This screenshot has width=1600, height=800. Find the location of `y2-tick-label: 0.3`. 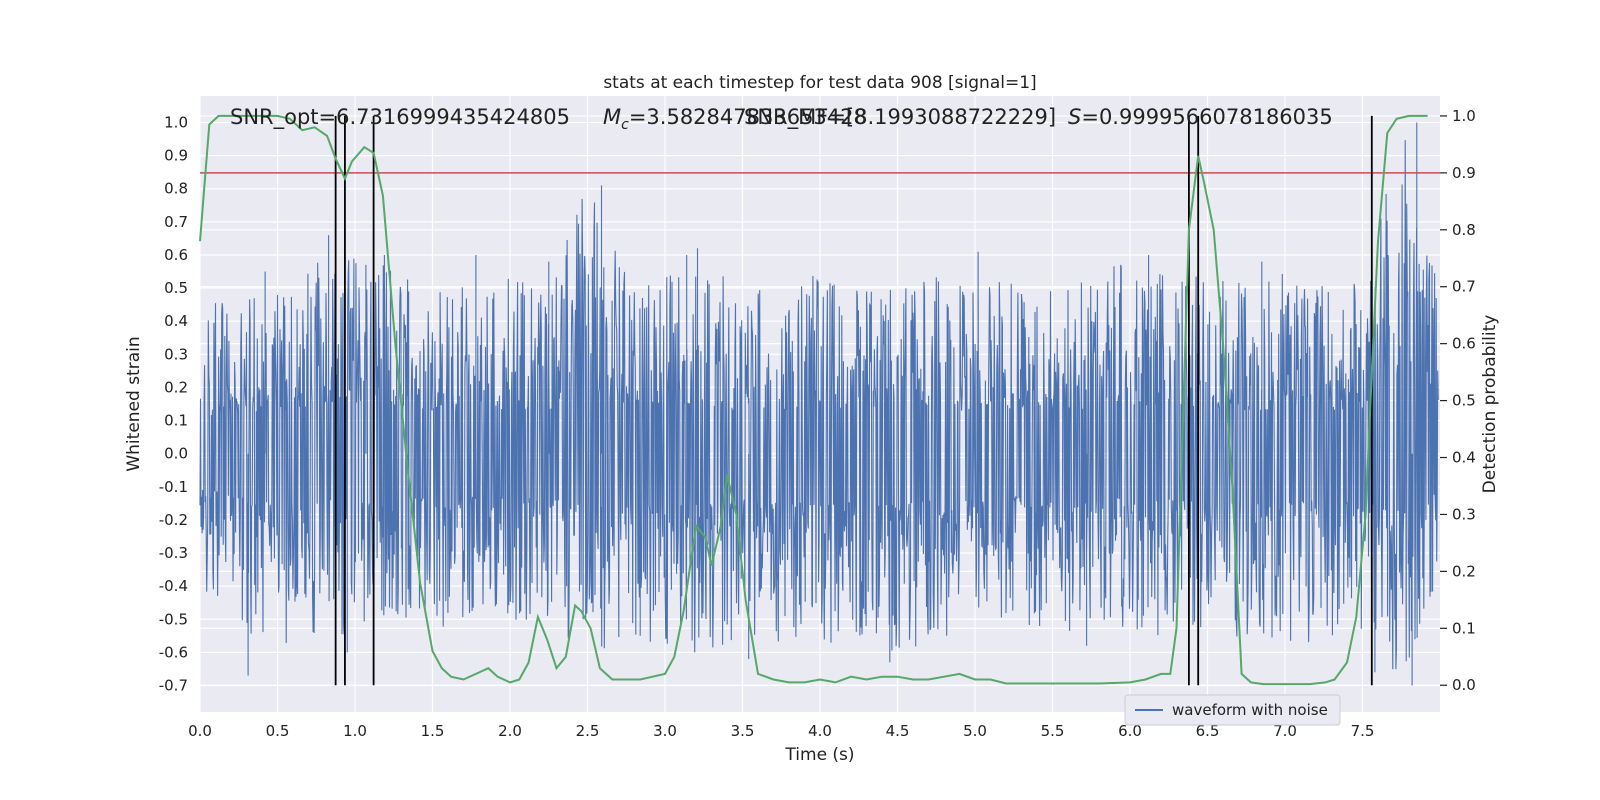

y2-tick-label: 0.3 is located at coordinates (1464, 514).